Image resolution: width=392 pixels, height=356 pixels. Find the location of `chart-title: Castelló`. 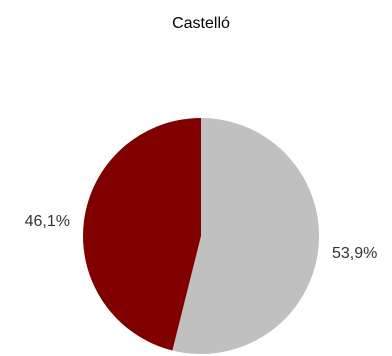

chart-title: Castelló is located at coordinates (201, 23).